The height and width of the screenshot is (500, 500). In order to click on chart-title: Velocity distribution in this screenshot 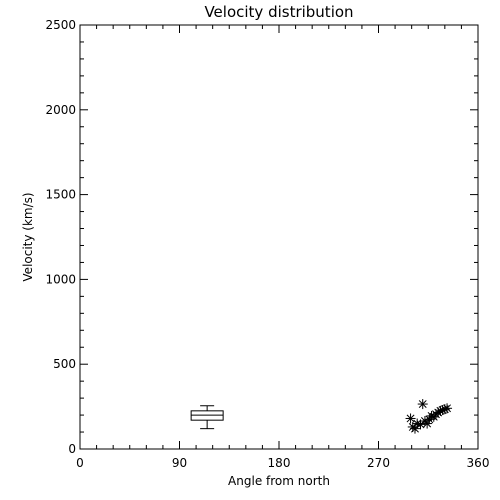, I will do `click(278, 12)`.